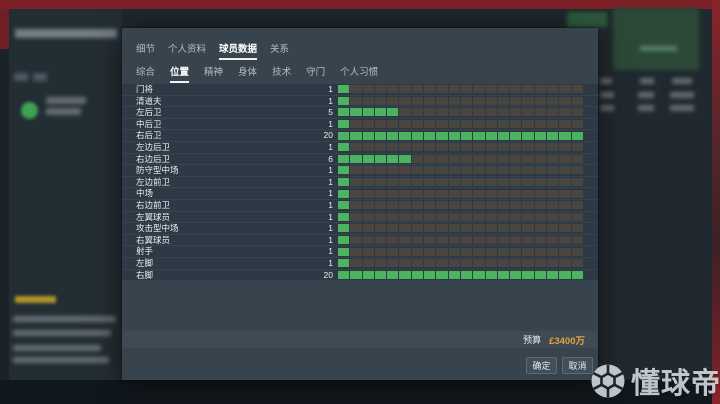  What do you see at coordinates (359, 72) in the screenshot?
I see `subtab-habits: 个人习惯` at bounding box center [359, 72].